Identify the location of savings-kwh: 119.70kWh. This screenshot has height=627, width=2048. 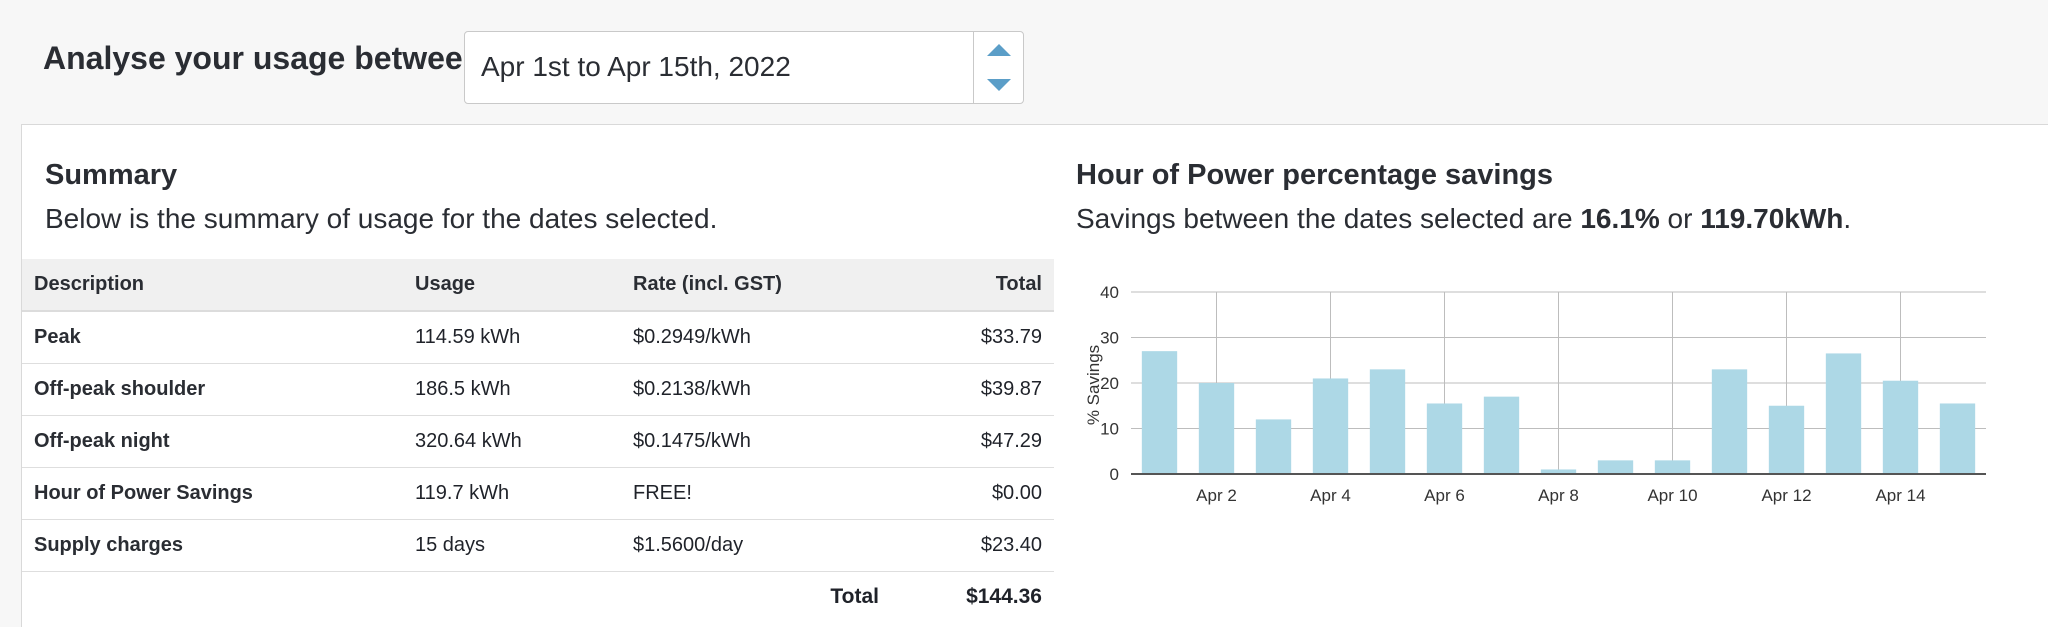
(1772, 218).